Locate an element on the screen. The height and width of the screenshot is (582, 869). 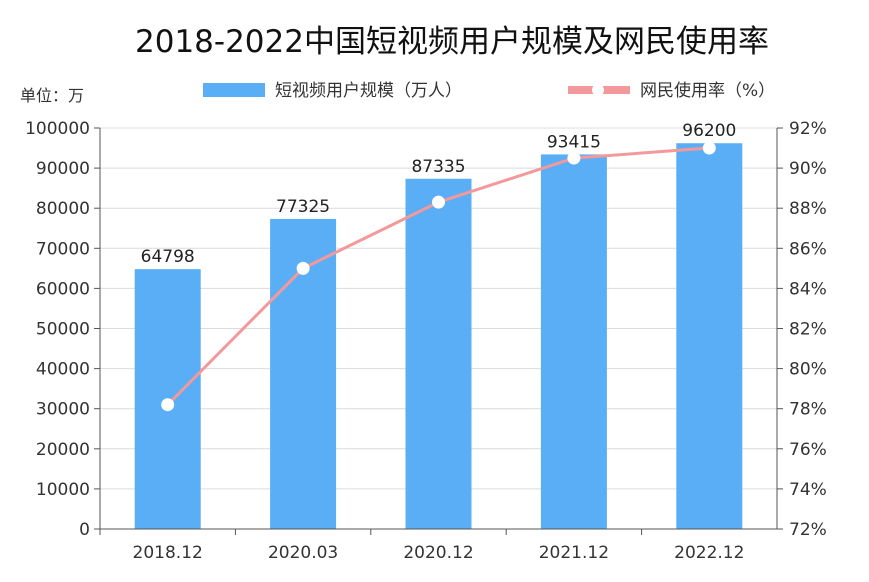
right-axis-tick-label: 76% is located at coordinates (808, 450).